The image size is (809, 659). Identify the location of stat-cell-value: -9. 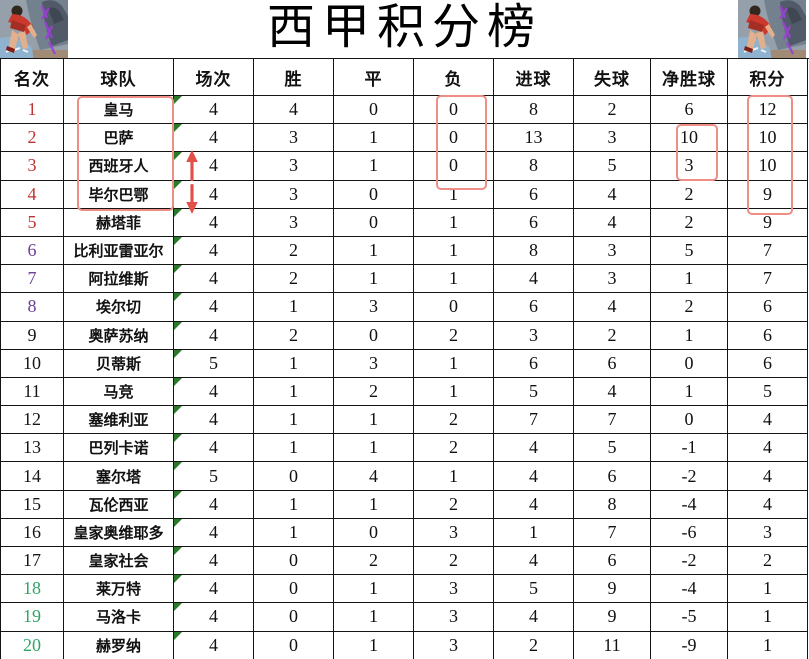
(689, 644).